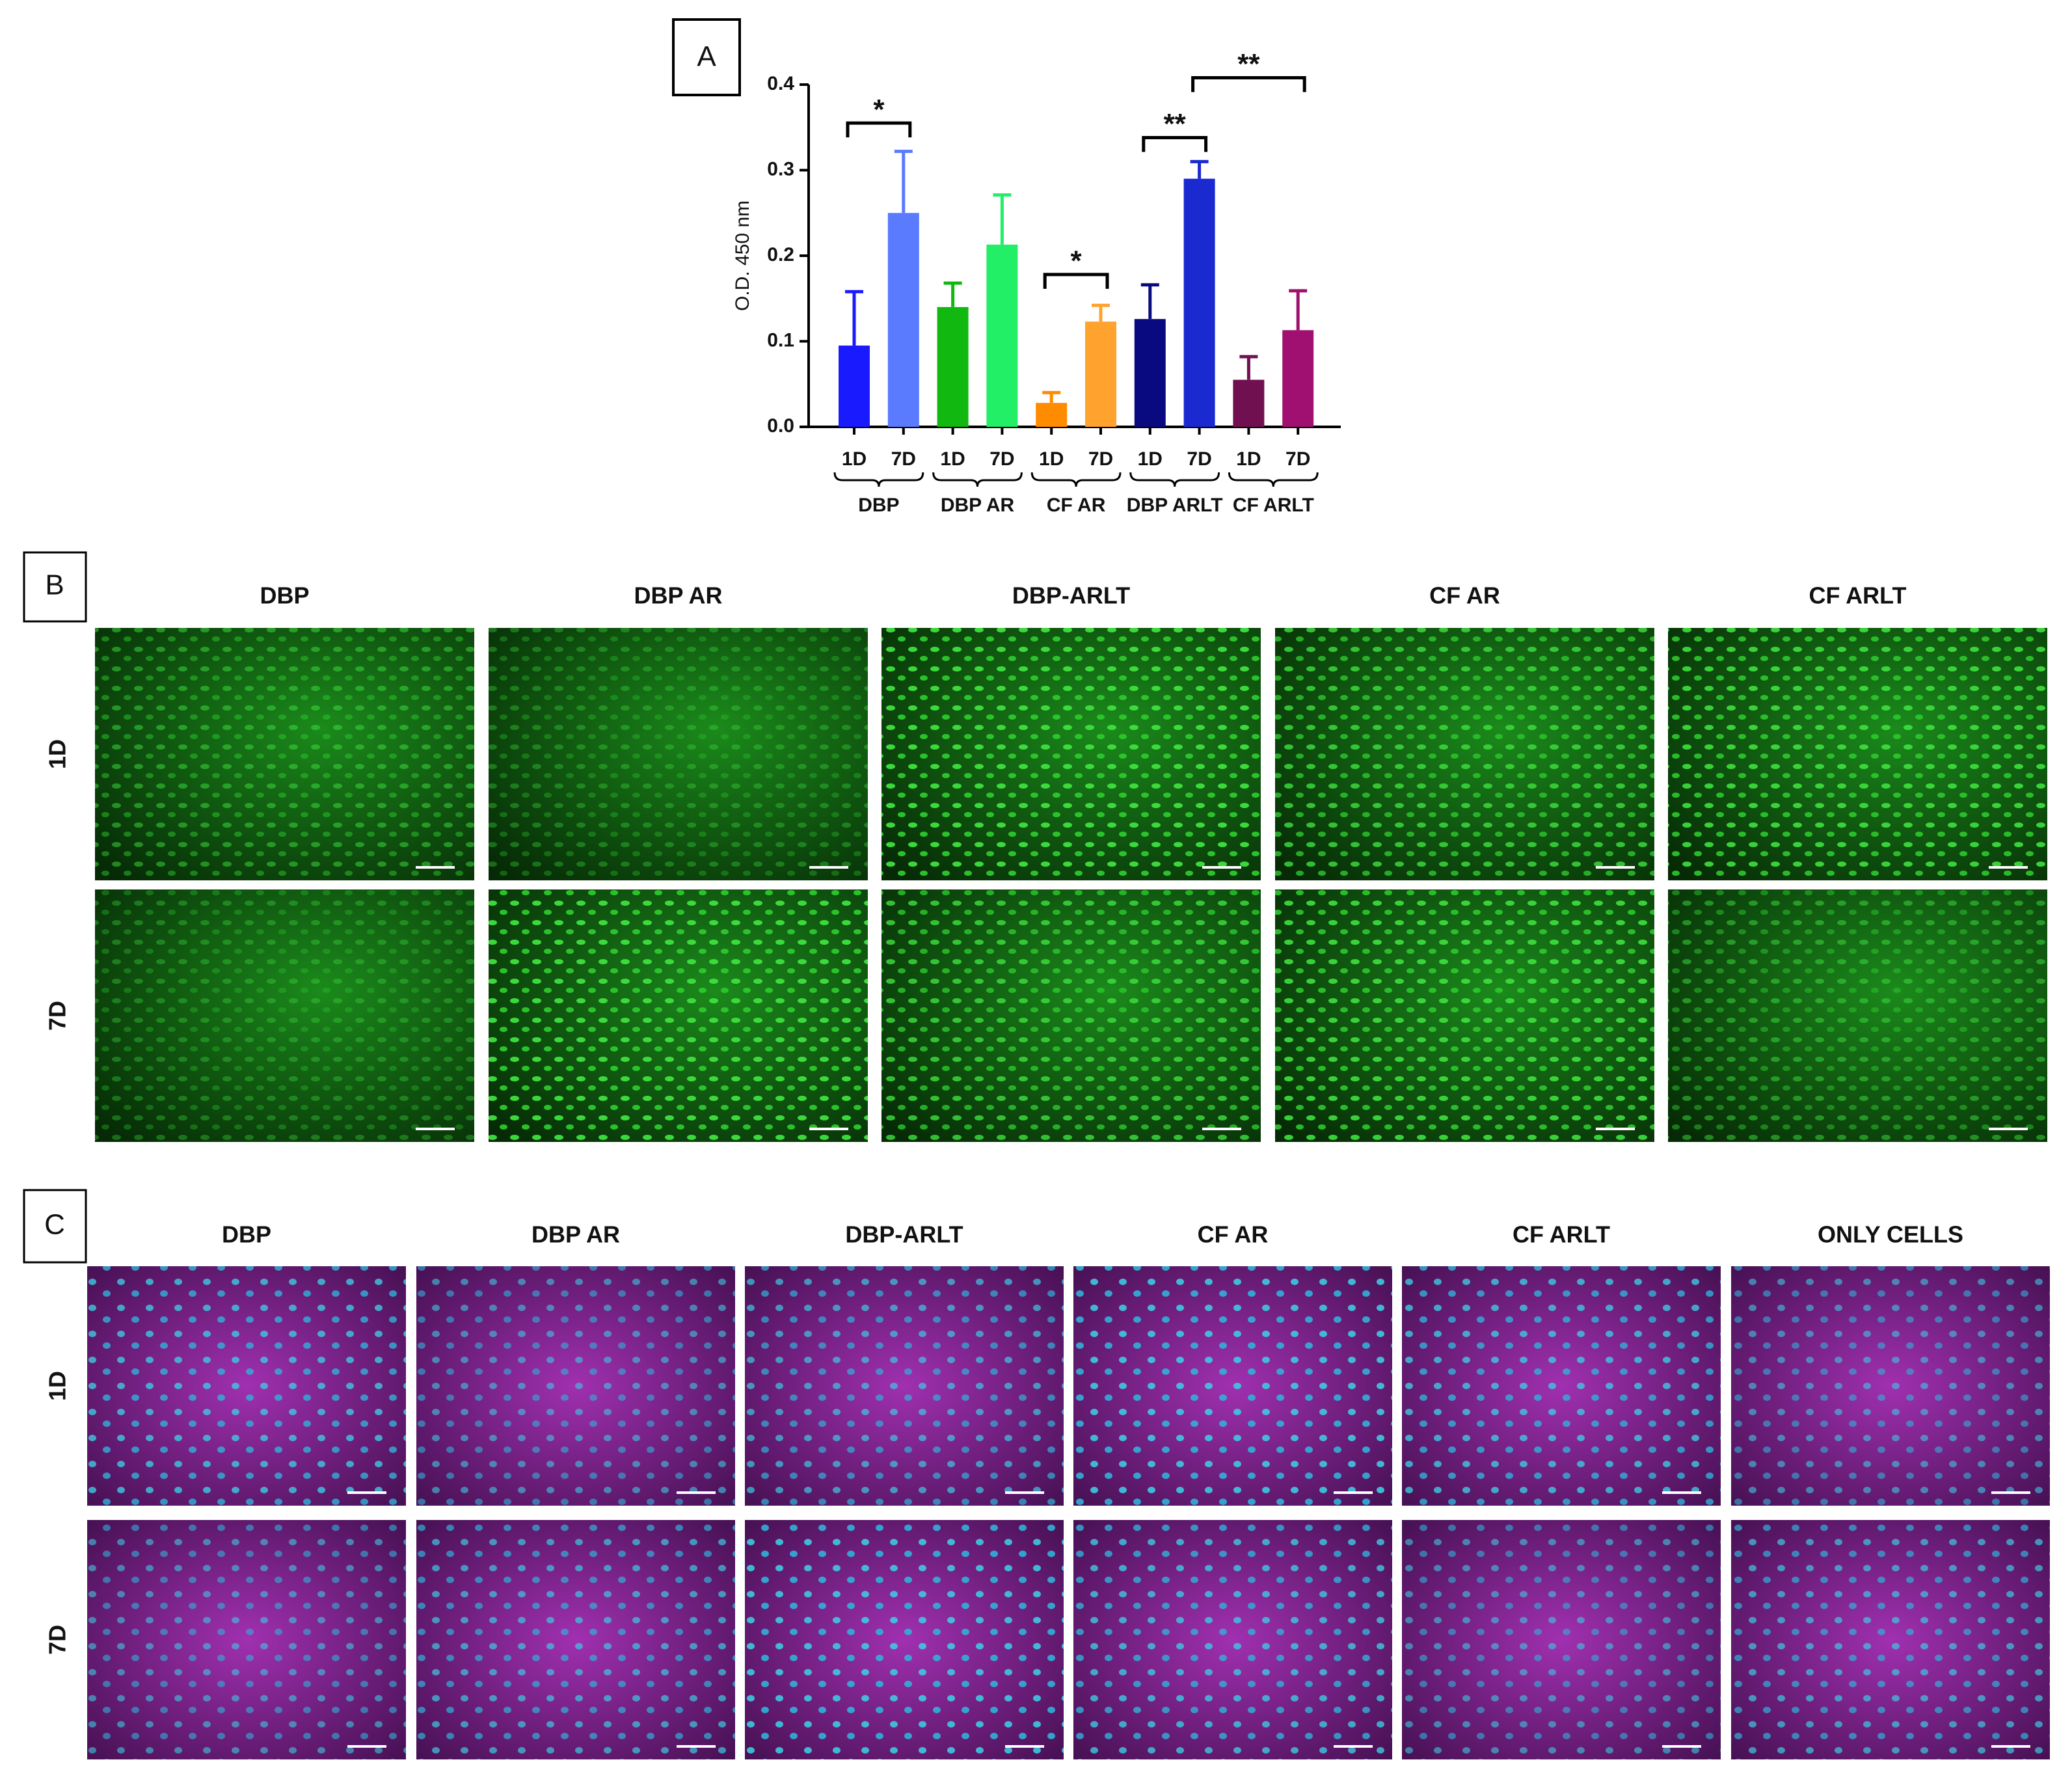 The image size is (2072, 1777). What do you see at coordinates (780, 254) in the screenshot?
I see `y-tick-label: 0.2` at bounding box center [780, 254].